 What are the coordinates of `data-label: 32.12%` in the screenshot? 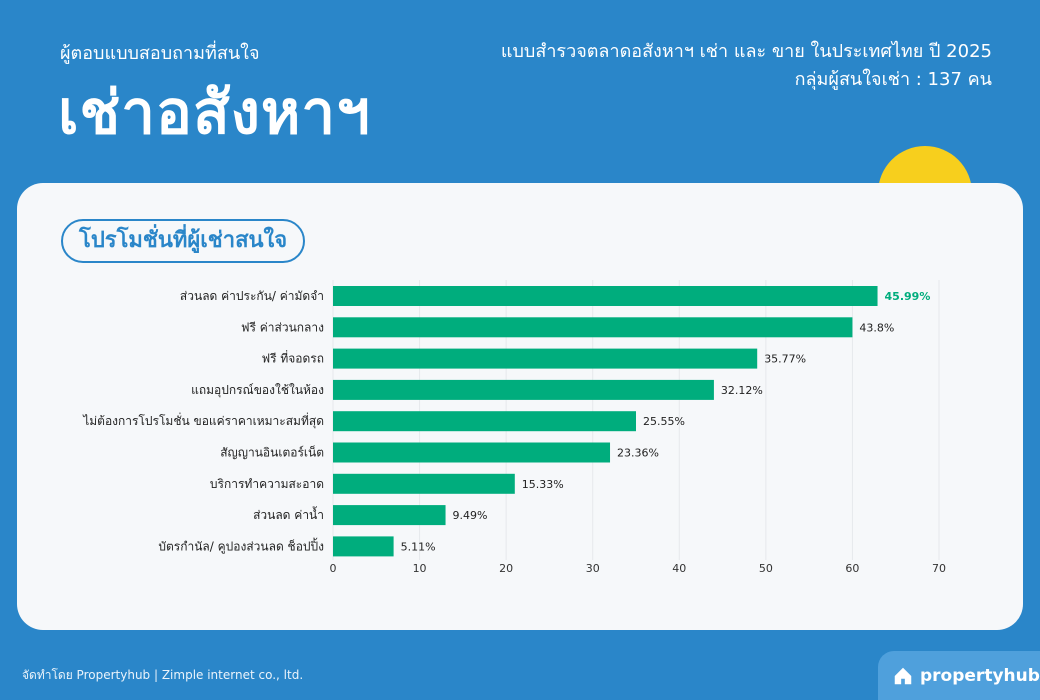 It's located at (742, 390).